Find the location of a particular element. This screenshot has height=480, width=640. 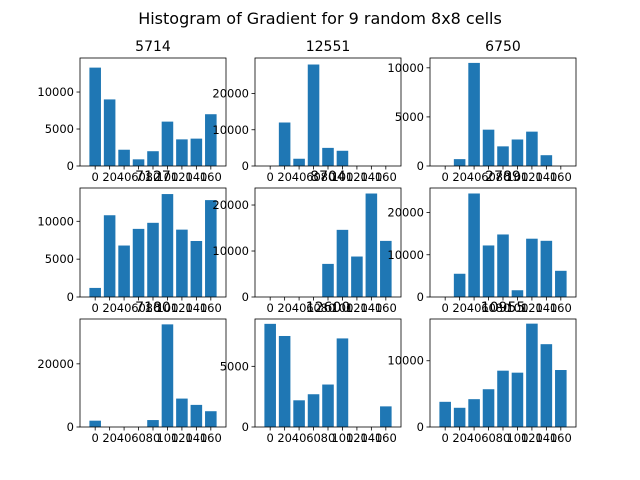

subplot-title: 10955 is located at coordinates (503, 308).